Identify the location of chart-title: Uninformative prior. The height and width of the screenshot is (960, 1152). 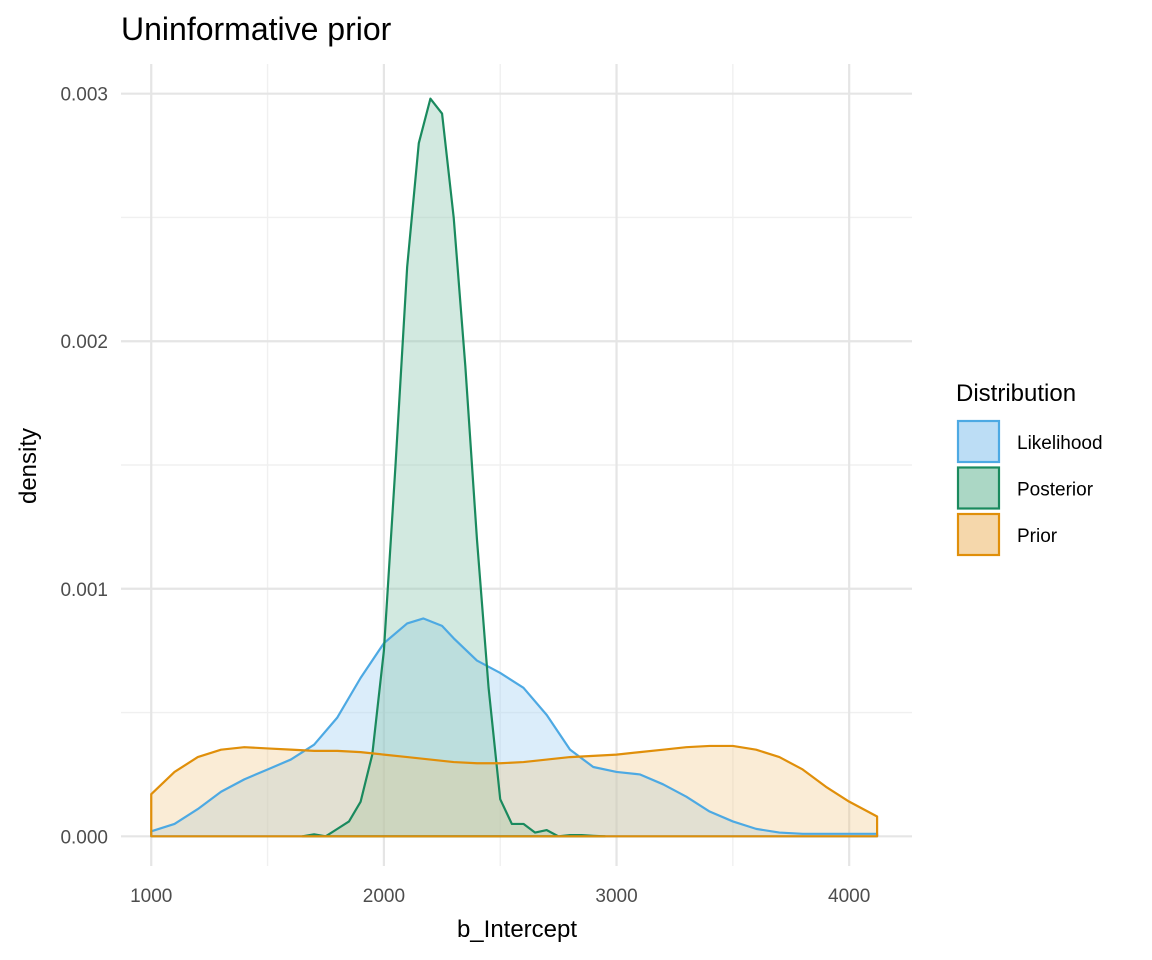
(256, 29).